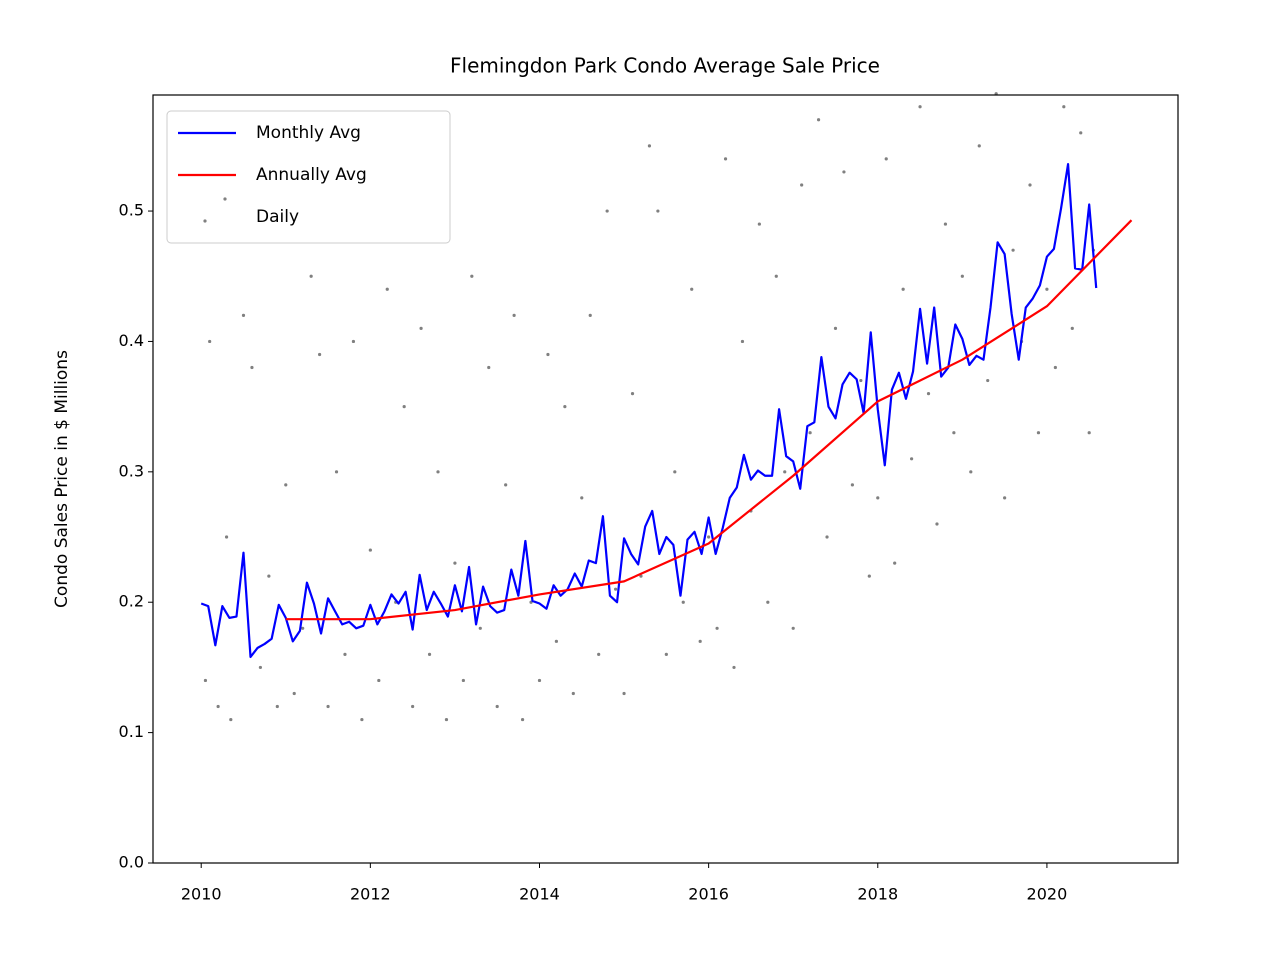 The image size is (1280, 960). What do you see at coordinates (131, 210) in the screenshot?
I see `y-tick-label: 0.5` at bounding box center [131, 210].